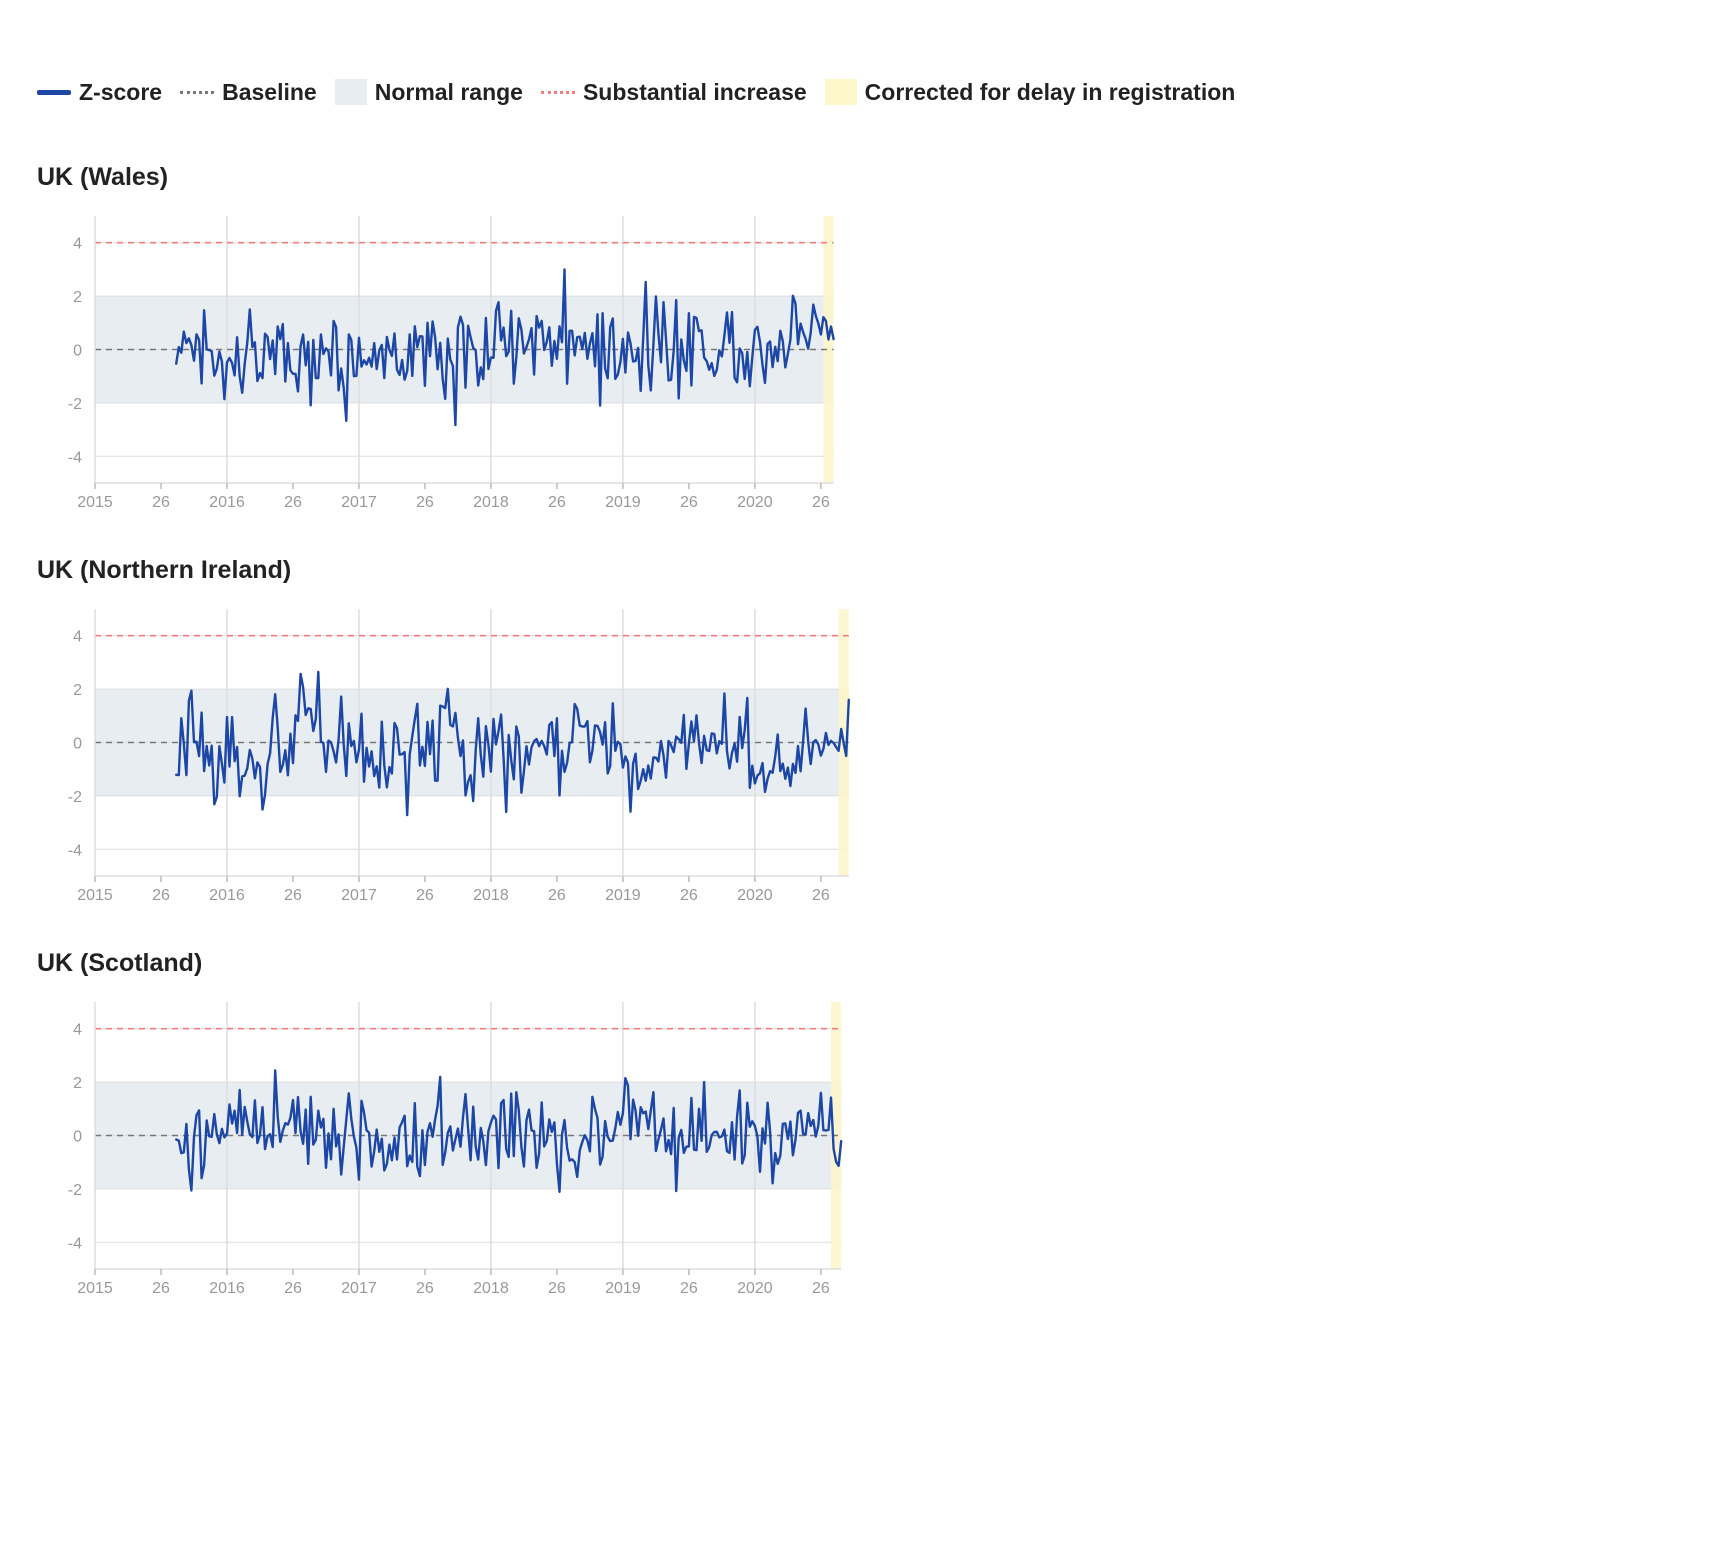  Describe the element at coordinates (164, 570) in the screenshot. I see `panel-title-northern-ireland: UK (Northern Ireland)` at that location.